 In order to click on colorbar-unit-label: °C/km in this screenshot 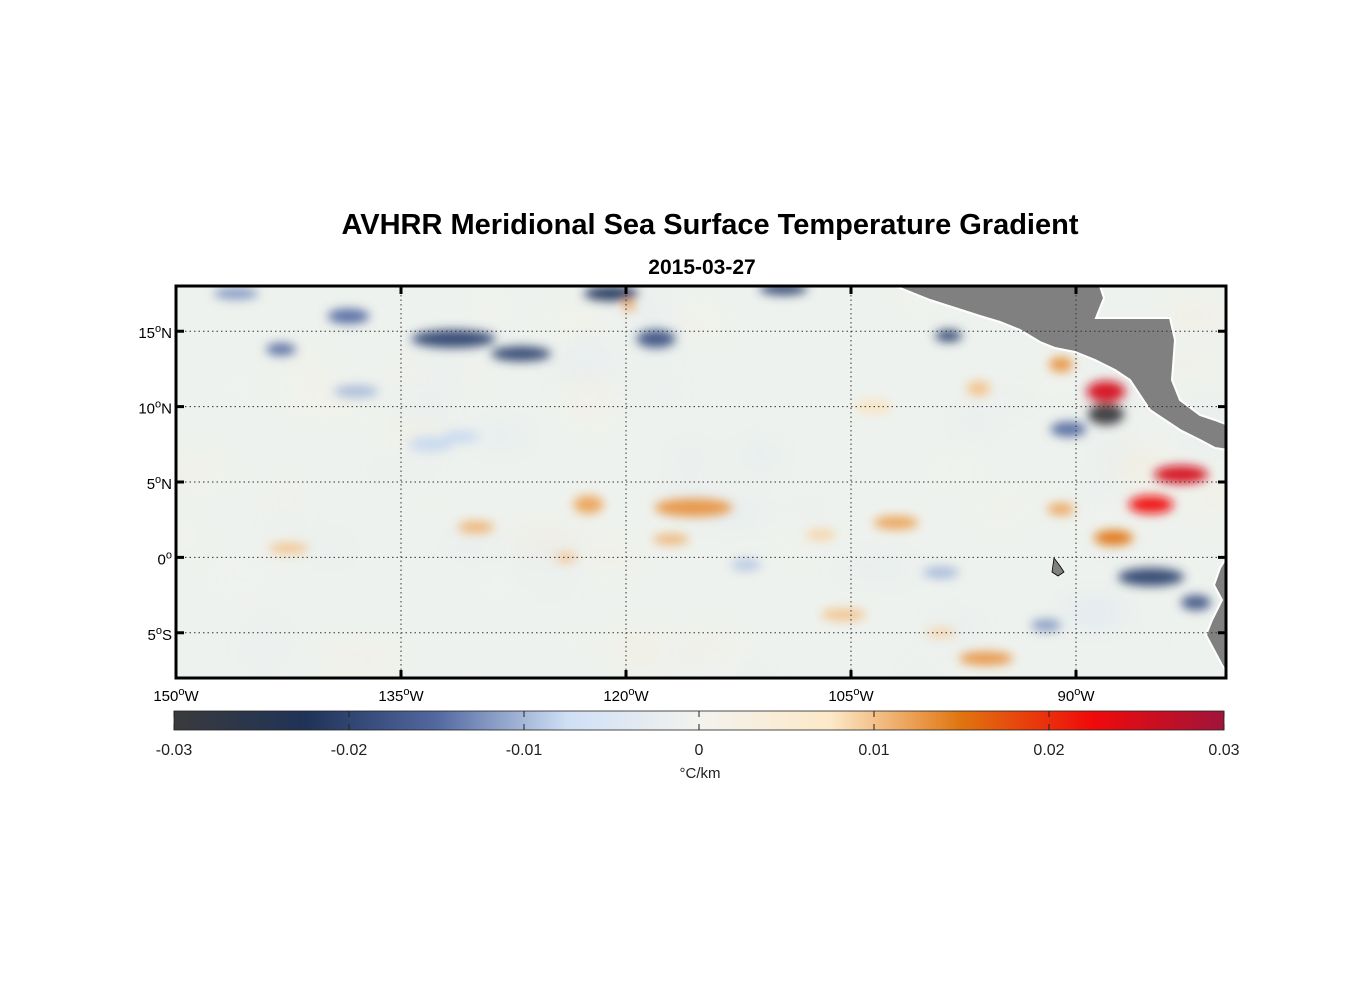, I will do `click(700, 773)`.